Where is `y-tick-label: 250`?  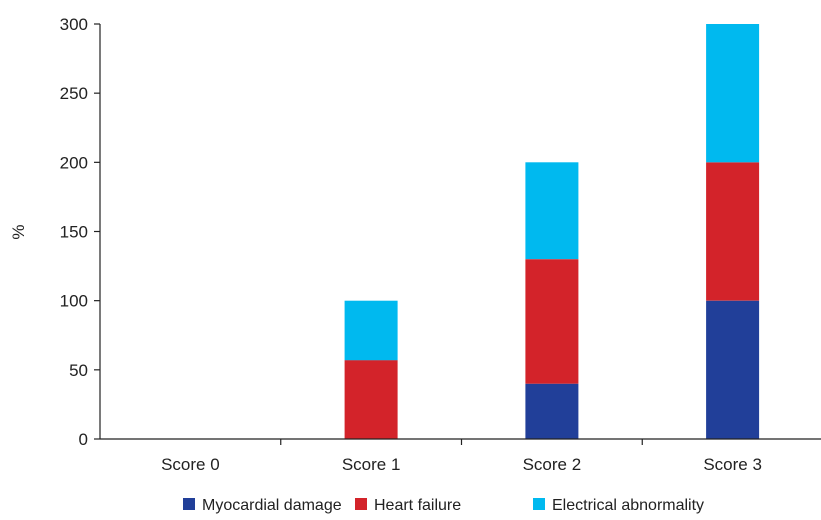
y-tick-label: 250 is located at coordinates (74, 93).